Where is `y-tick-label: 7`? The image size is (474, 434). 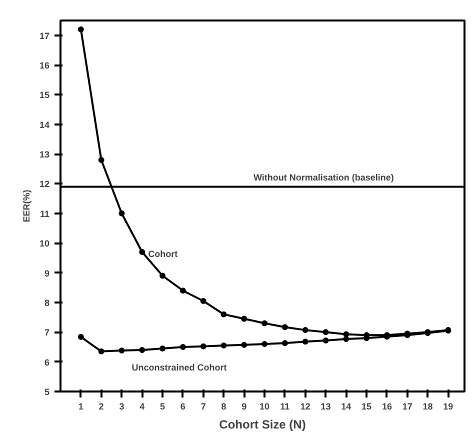 y-tick-label: 7 is located at coordinates (47, 333).